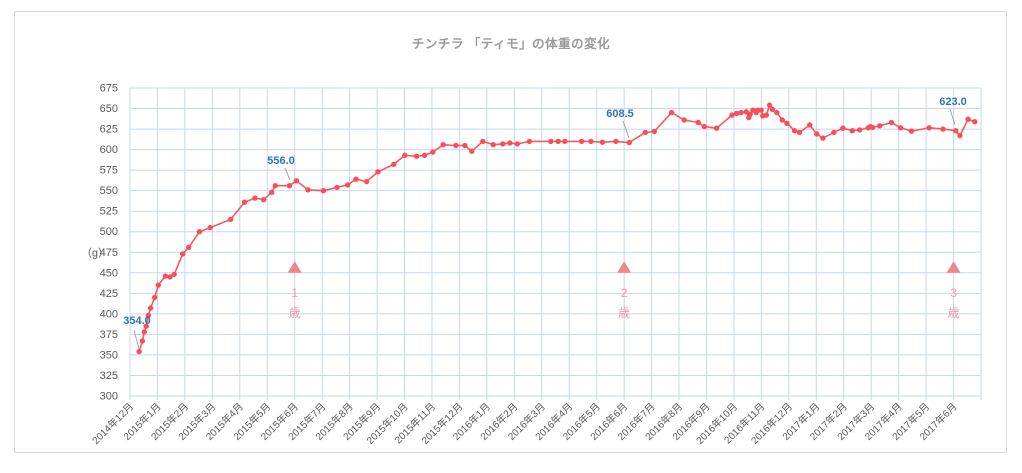 This screenshot has width=1022, height=473. Describe the element at coordinates (109, 130) in the screenshot. I see `y-axis-tick-label: 625` at that location.